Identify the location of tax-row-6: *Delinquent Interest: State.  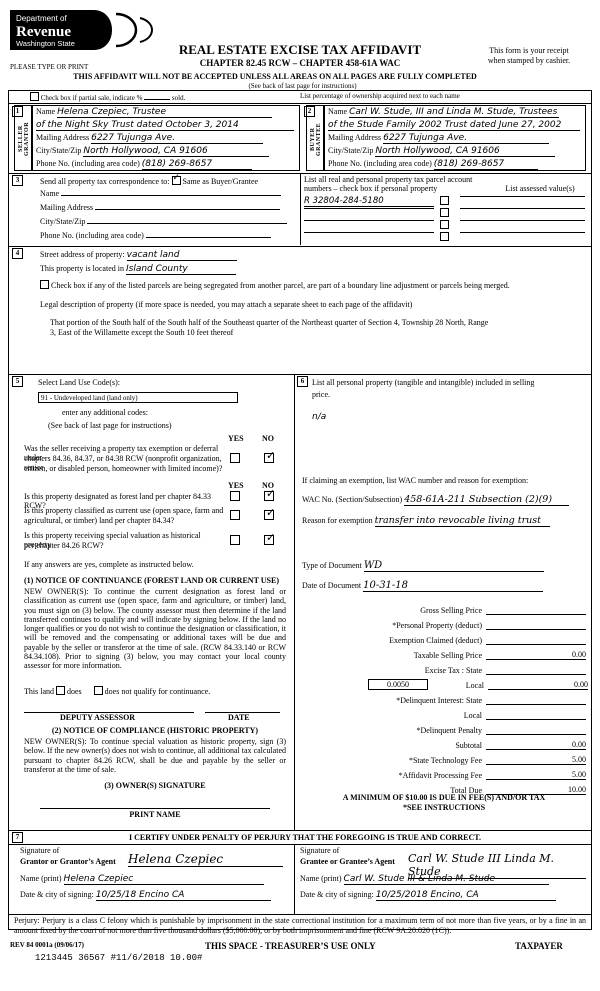
(444, 697).